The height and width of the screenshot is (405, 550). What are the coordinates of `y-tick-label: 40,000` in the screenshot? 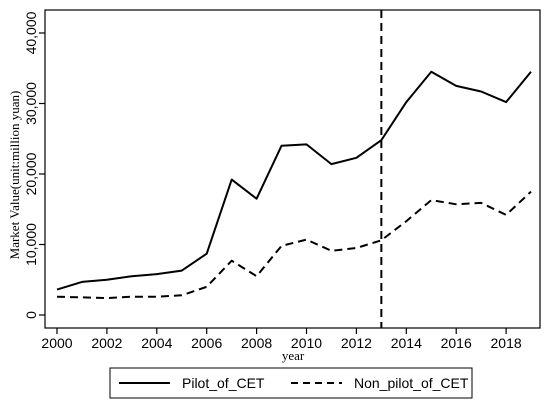 It's located at (31, 32).